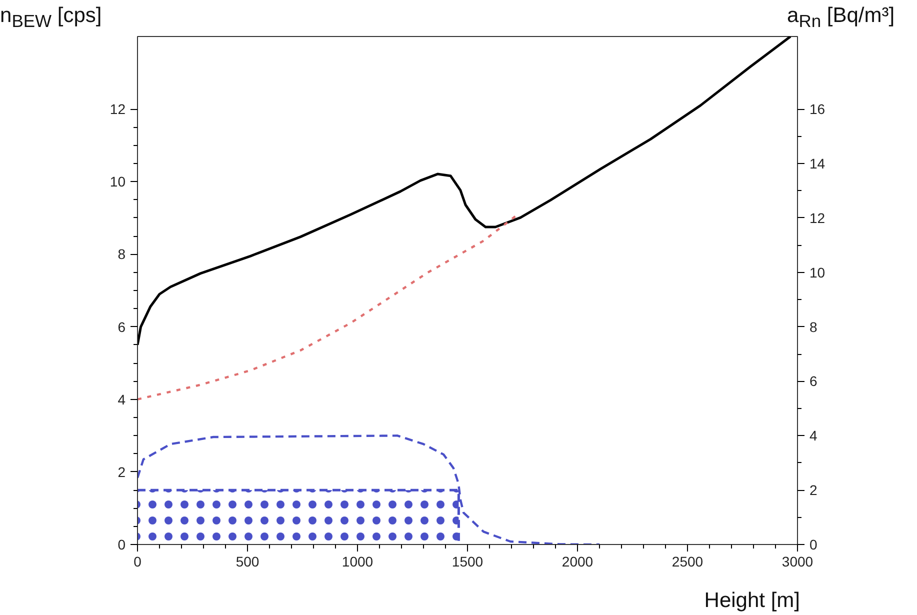 The width and height of the screenshot is (917, 615). What do you see at coordinates (122, 472) in the screenshot?
I see `y-tick-label: 2` at bounding box center [122, 472].